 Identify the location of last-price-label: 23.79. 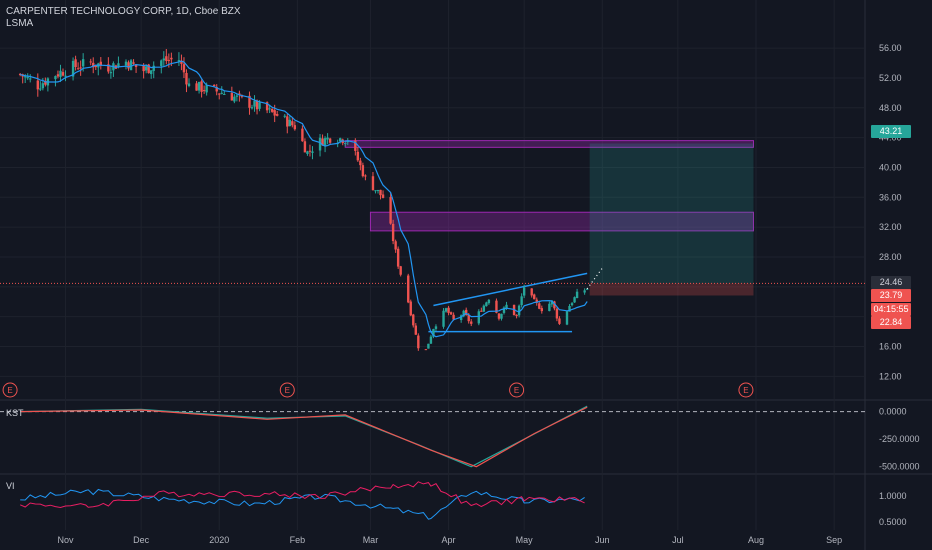
(891, 295).